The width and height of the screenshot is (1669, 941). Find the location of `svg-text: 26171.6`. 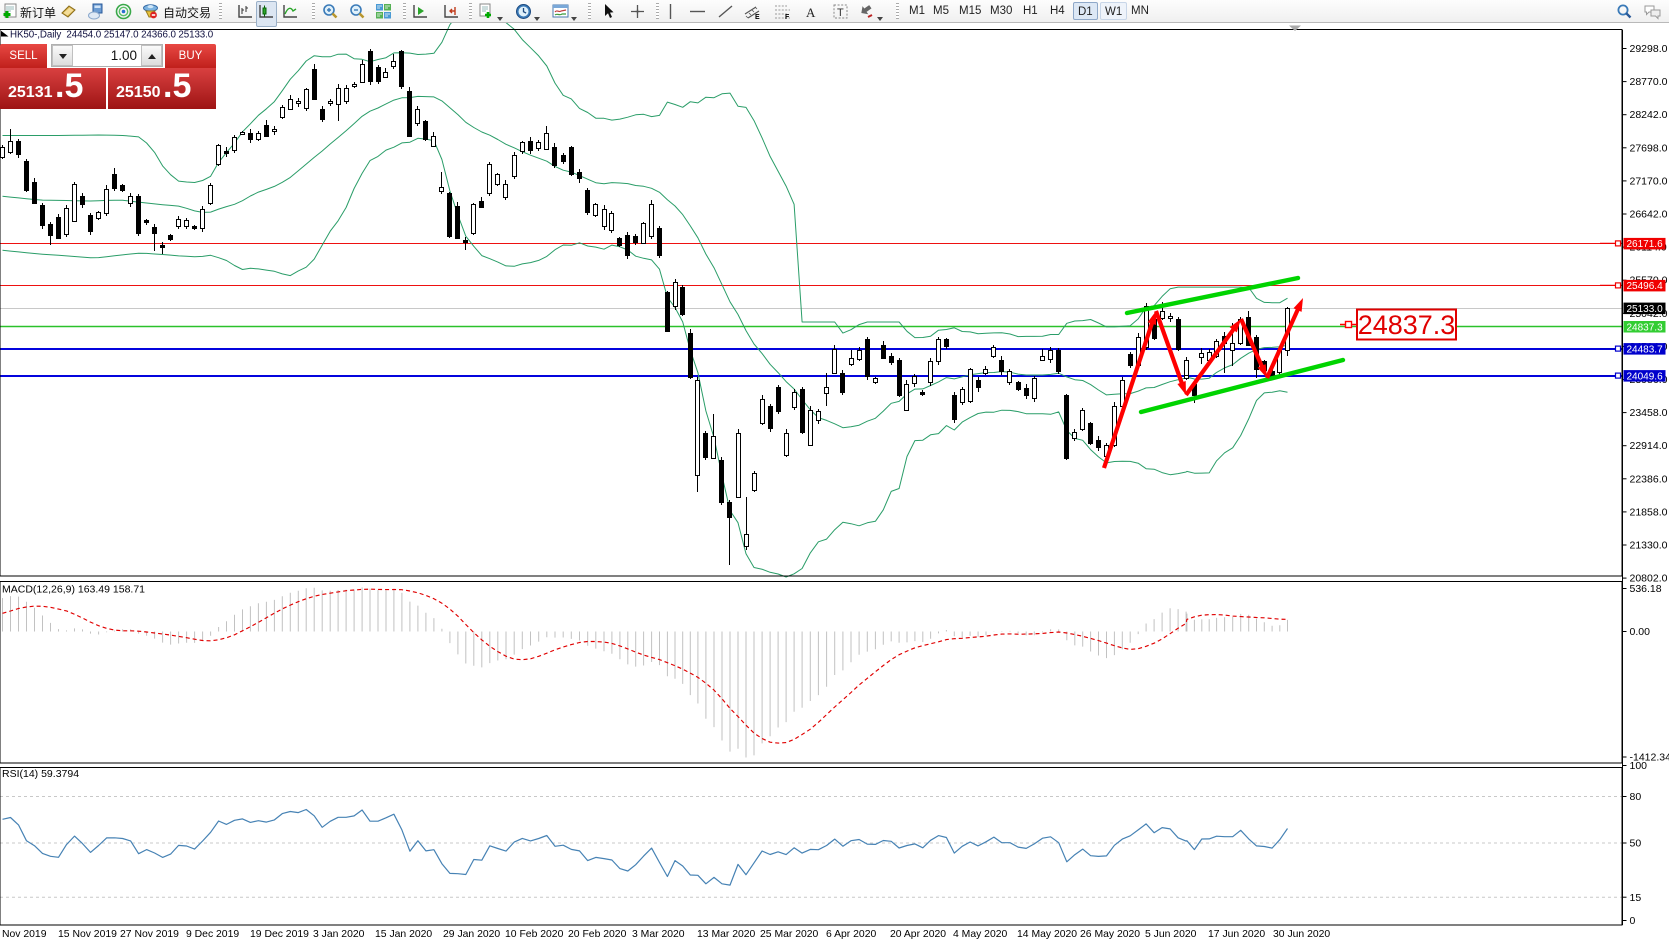

svg-text: 26171.6 is located at coordinates (1645, 244).